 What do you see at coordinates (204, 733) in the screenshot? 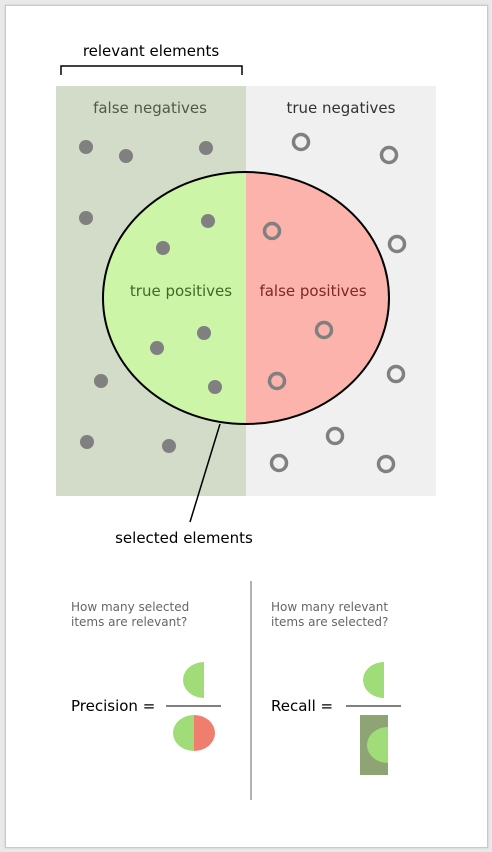
I see `precision-denominator-red-half` at bounding box center [204, 733].